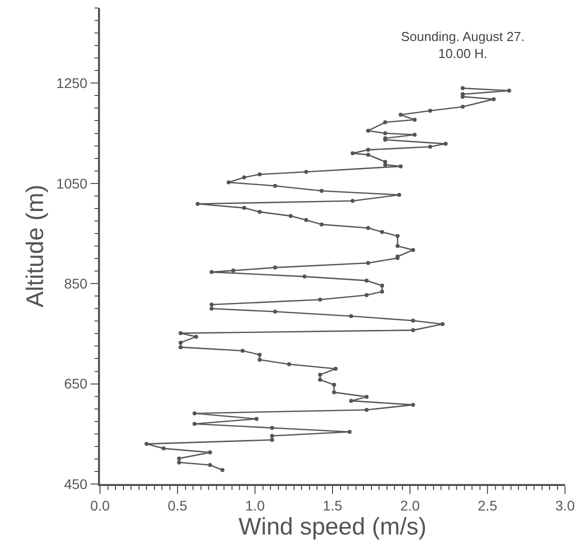 Image resolution: width=585 pixels, height=549 pixels. I want to click on y-tick-label: 1250, so click(72, 83).